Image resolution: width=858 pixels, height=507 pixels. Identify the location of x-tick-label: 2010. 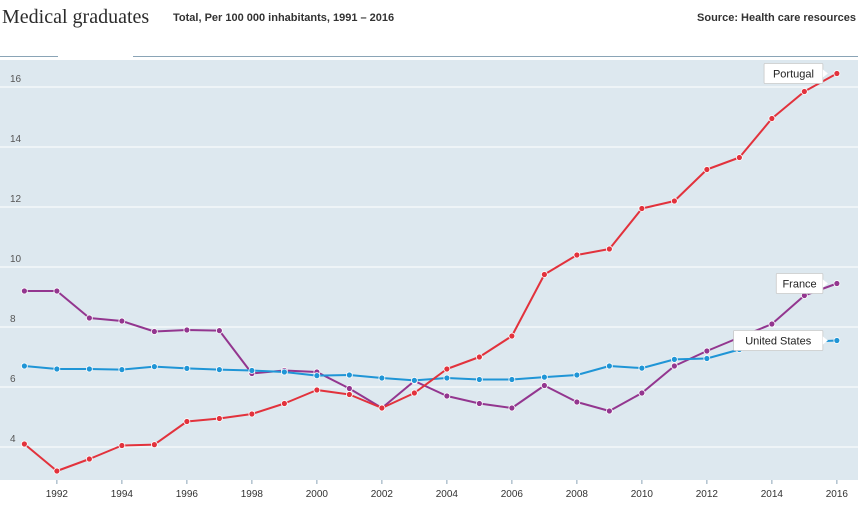
(642, 494).